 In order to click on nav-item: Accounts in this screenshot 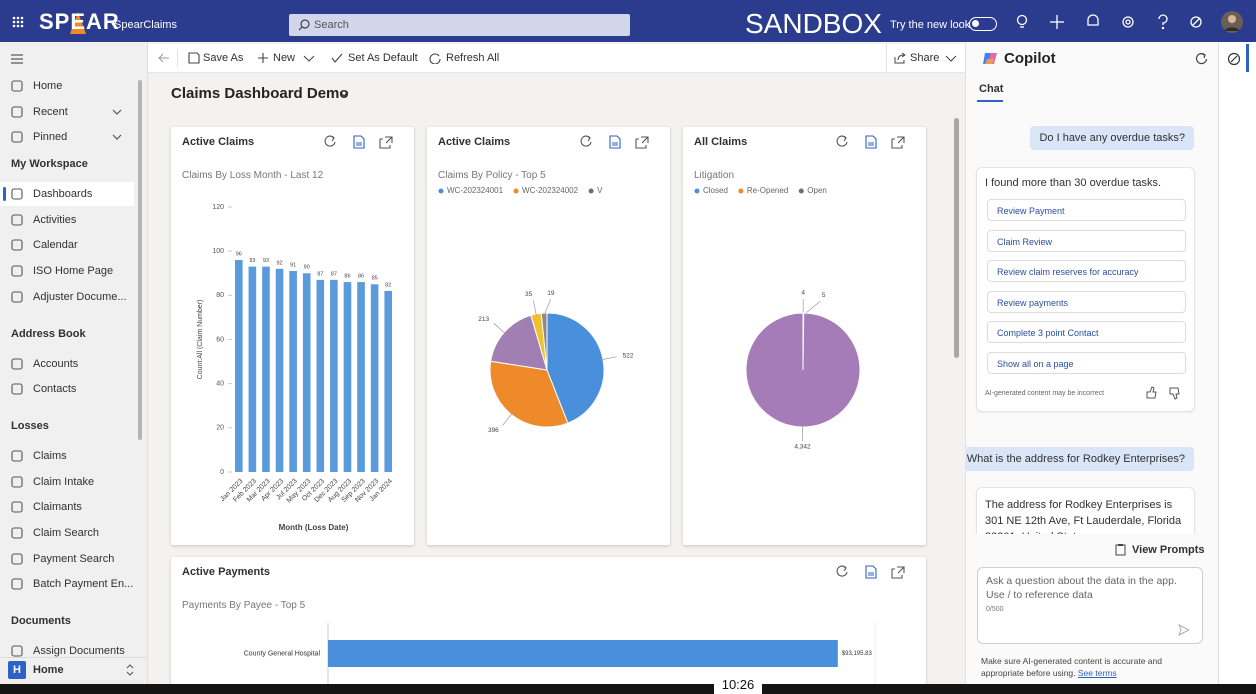, I will do `click(67, 364)`.